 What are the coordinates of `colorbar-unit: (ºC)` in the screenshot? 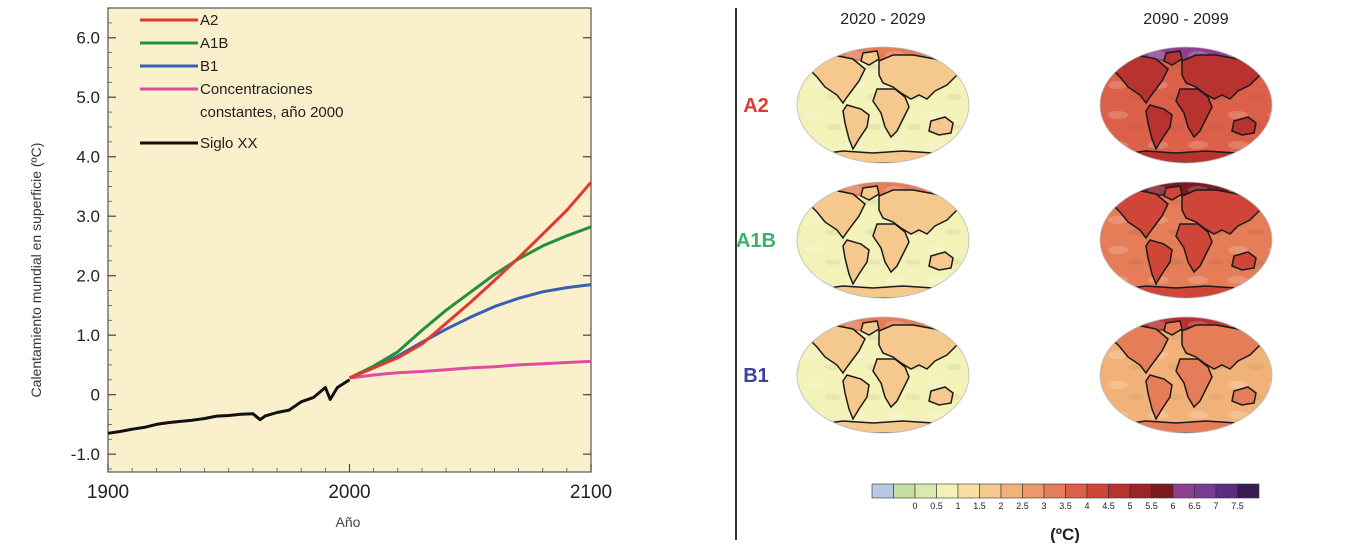 It's located at (1065, 534).